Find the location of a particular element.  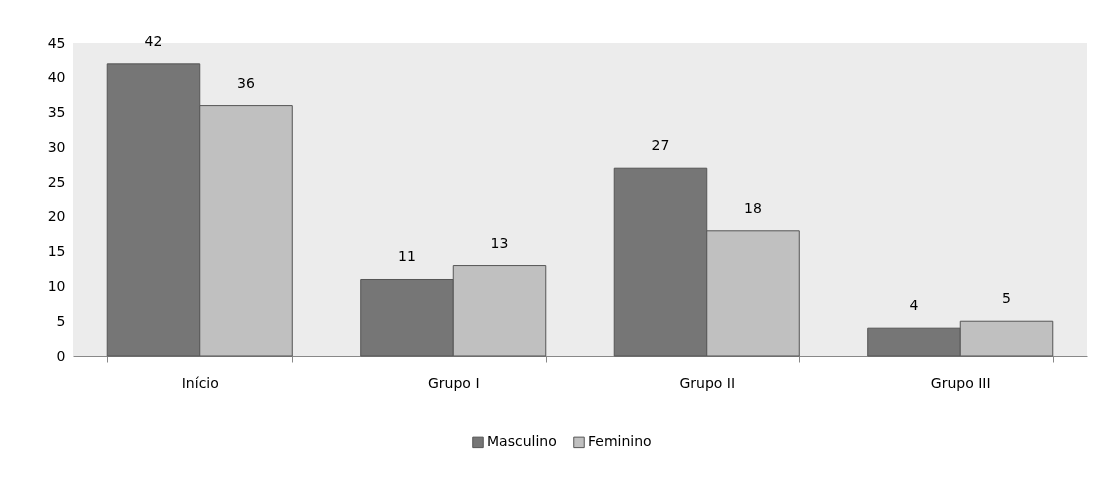

y-tick-label: 20 is located at coordinates (56, 216).